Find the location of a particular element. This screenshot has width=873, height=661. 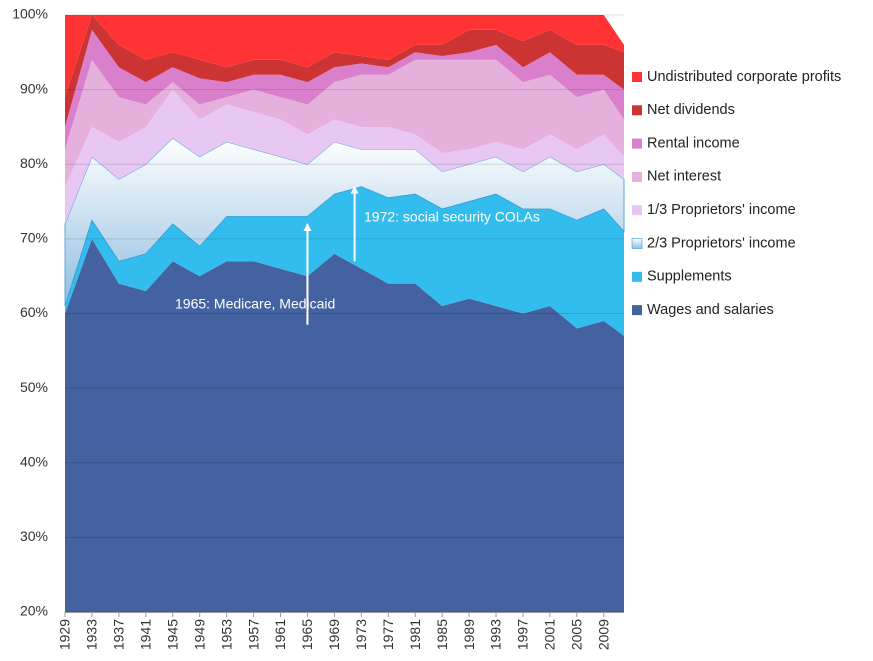

y-tick-label: 20% is located at coordinates (34, 611).